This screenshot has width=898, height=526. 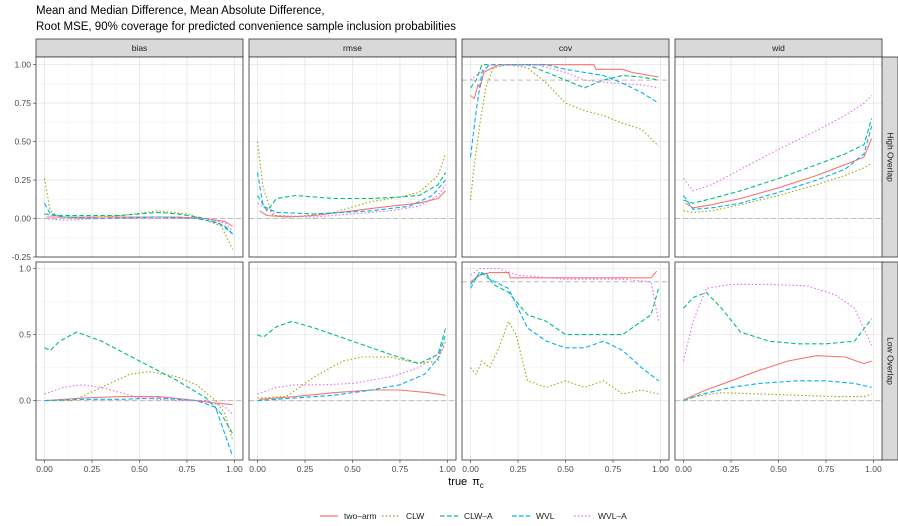 I want to click on y-tick-label: 0.0, so click(x=25, y=401).